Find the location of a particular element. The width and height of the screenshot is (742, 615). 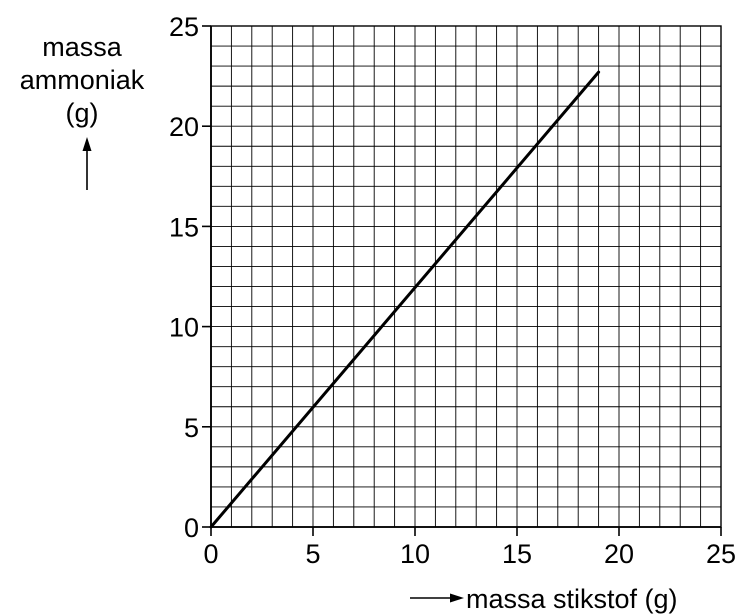

x-tick-label: 15 is located at coordinates (517, 554).